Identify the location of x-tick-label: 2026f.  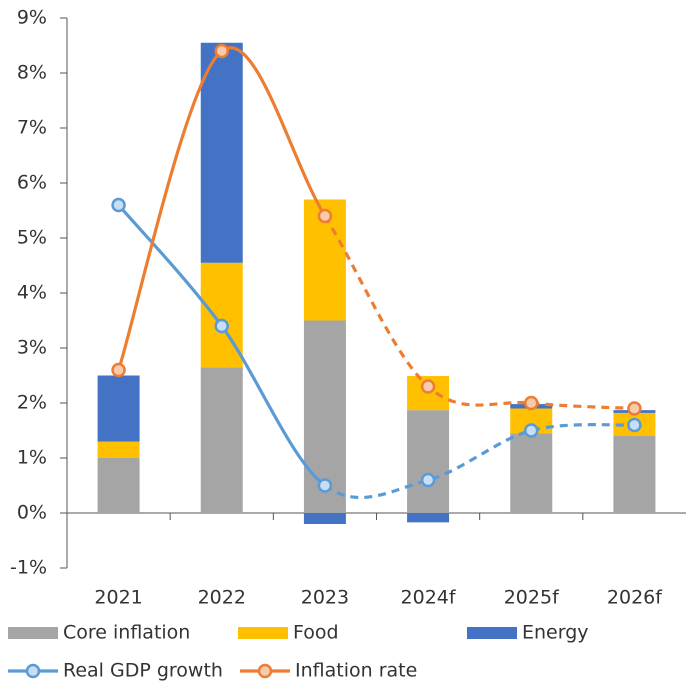
(635, 598).